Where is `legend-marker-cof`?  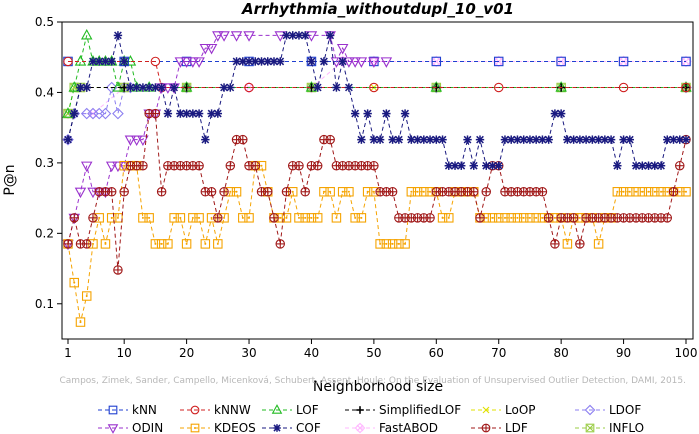 legend-marker-cof is located at coordinates (277, 428).